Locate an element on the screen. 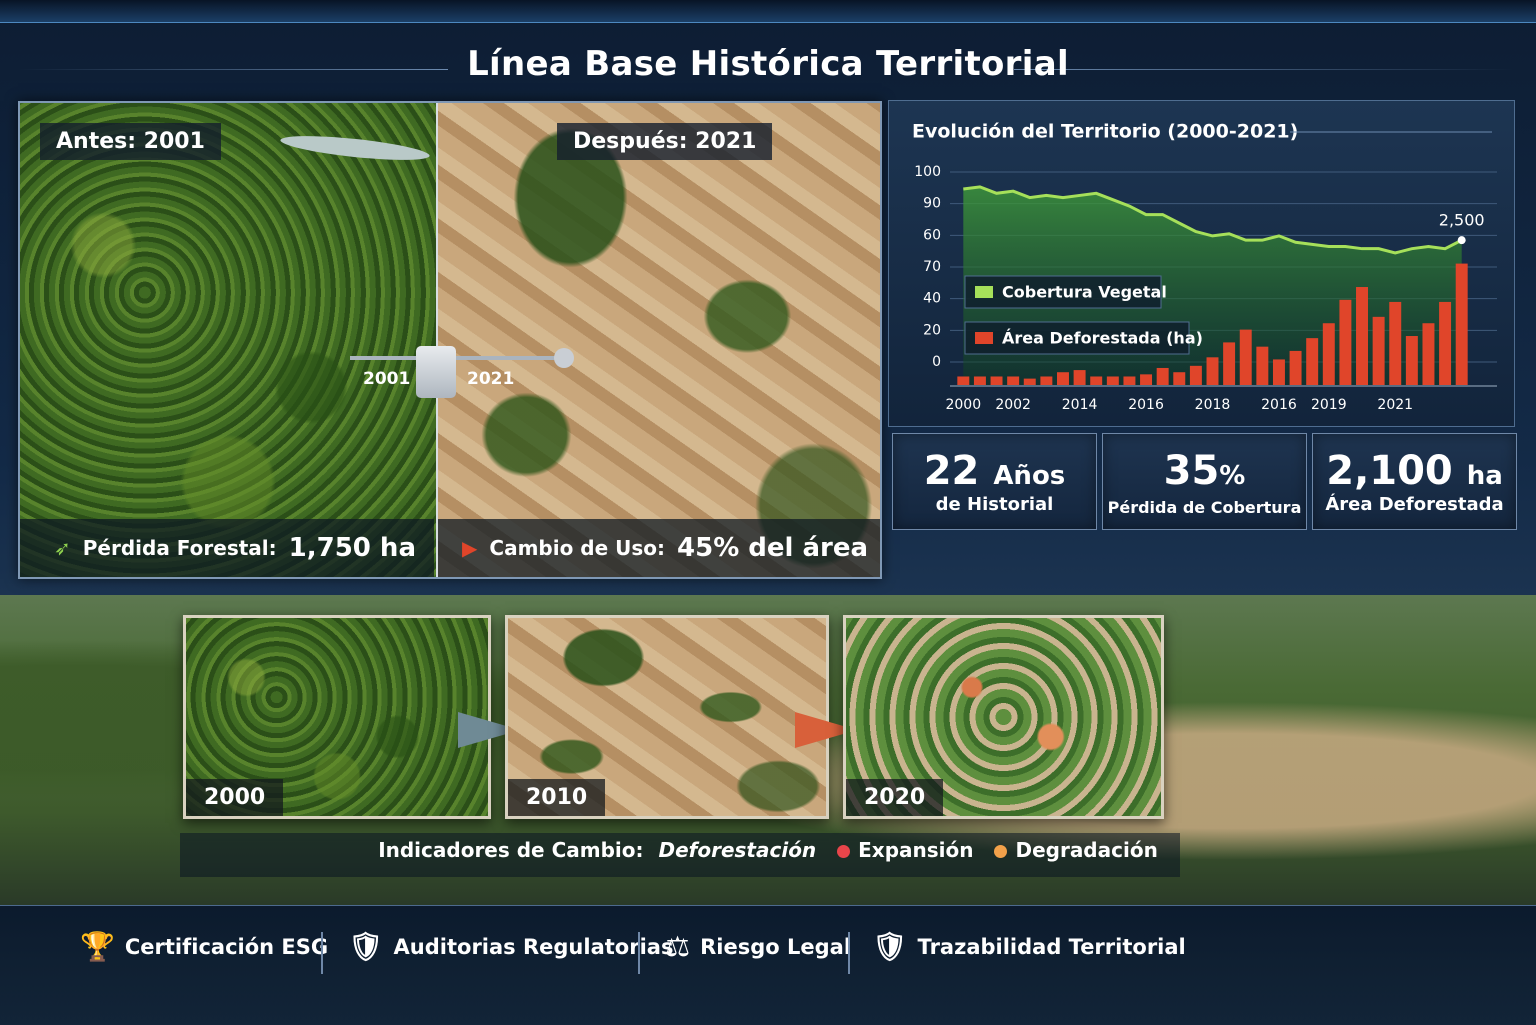  kpi-value: 22 is located at coordinates (951, 471).